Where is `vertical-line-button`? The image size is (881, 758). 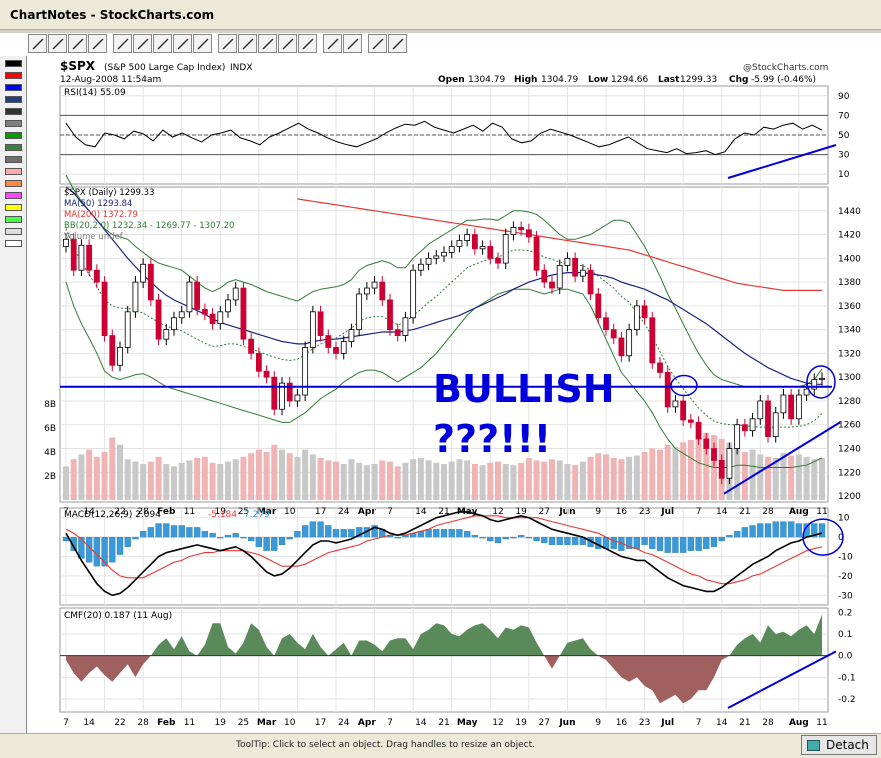
vertical-line-button is located at coordinates (97, 43).